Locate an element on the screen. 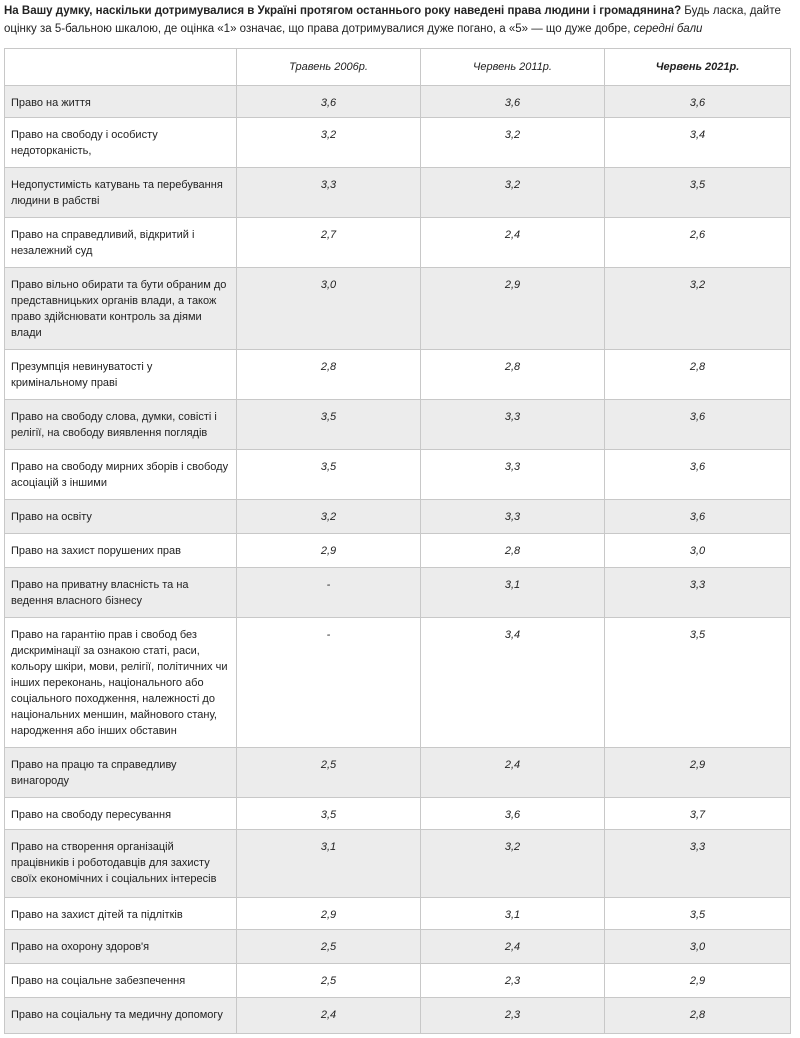 This screenshot has height=1038, width=800. score-2006: 2,8 is located at coordinates (328, 374).